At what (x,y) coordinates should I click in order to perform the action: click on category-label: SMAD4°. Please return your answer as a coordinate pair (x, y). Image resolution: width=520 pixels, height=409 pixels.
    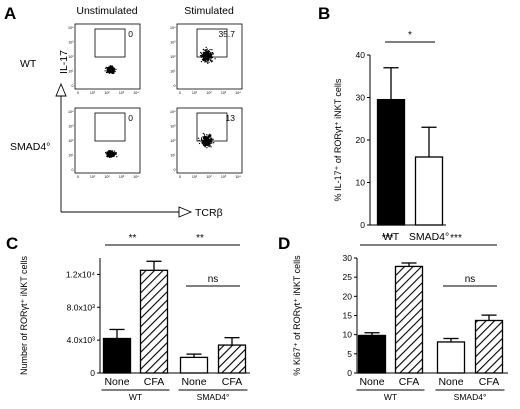
    Looking at the image, I should click on (429, 237).